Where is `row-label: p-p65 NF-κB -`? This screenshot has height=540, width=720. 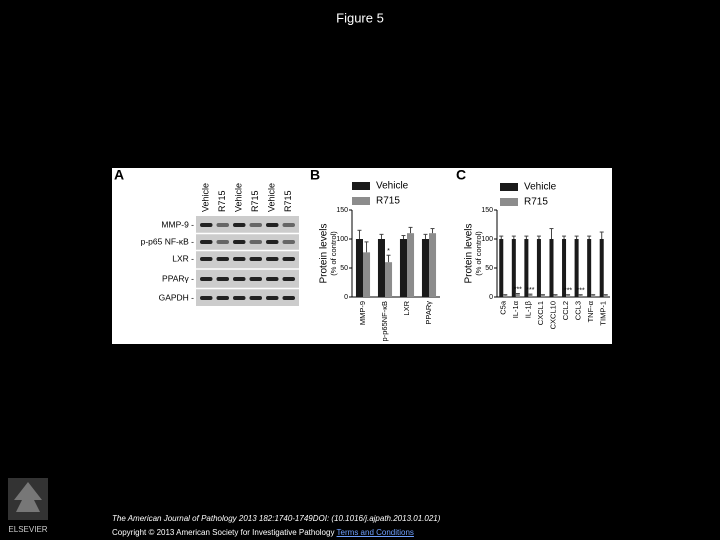 row-label: p-p65 NF-κB - is located at coordinates (168, 241).